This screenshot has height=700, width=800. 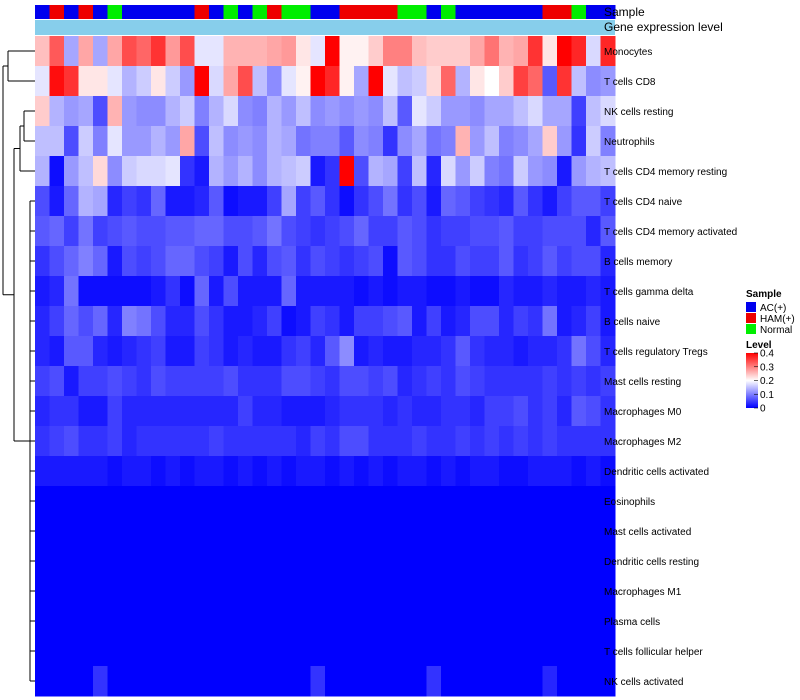 What do you see at coordinates (463, 681) in the screenshot?
I see `heatmap-cell-r22-c30` at bounding box center [463, 681].